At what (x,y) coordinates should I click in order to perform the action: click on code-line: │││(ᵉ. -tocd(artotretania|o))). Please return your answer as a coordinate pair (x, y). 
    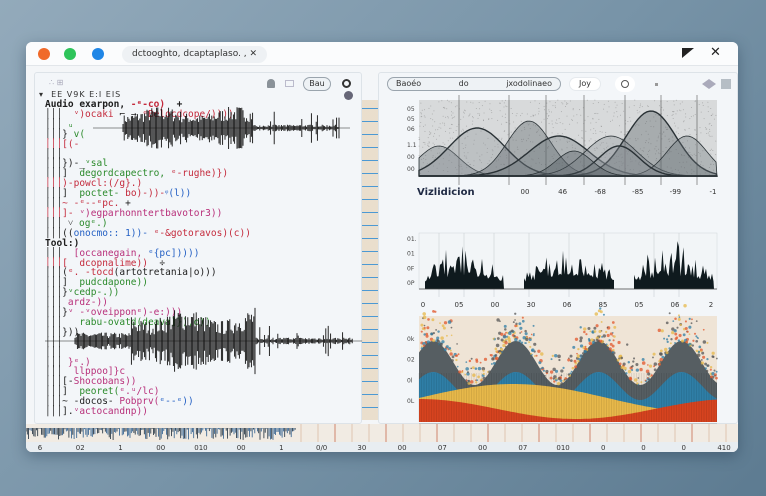
    Looking at the image, I should click on (148, 273).